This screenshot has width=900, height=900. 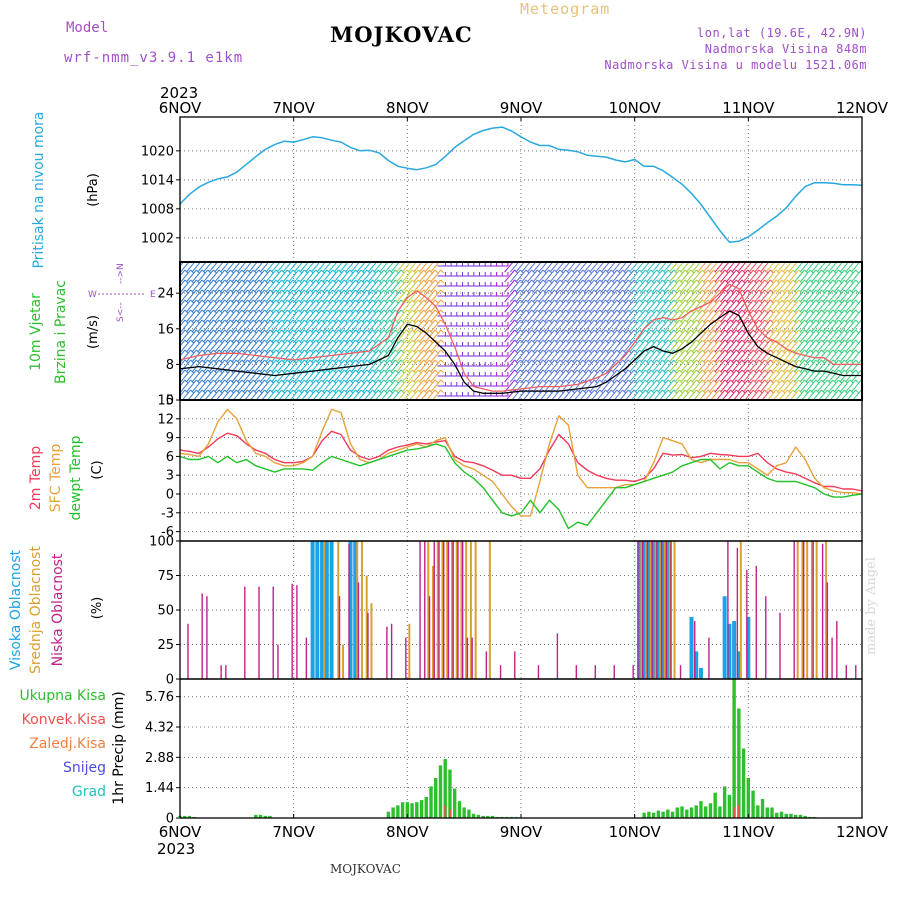 What do you see at coordinates (293, 108) in the screenshot?
I see `x-tick-label-top: 7NOV` at bounding box center [293, 108].